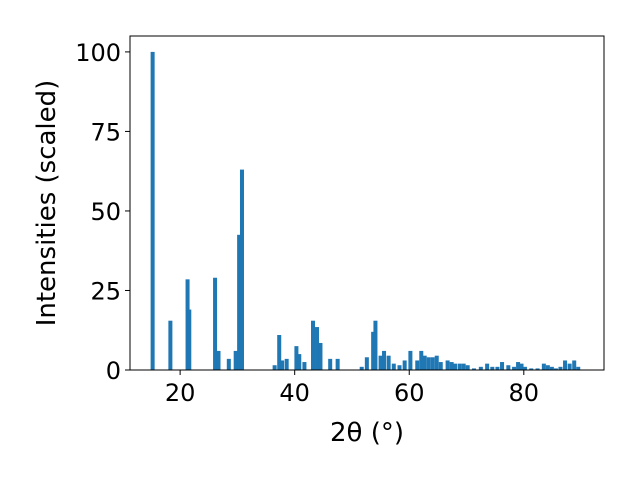  What do you see at coordinates (47, 203) in the screenshot?
I see `y-axis-label: Intensities (scaled)` at bounding box center [47, 203].